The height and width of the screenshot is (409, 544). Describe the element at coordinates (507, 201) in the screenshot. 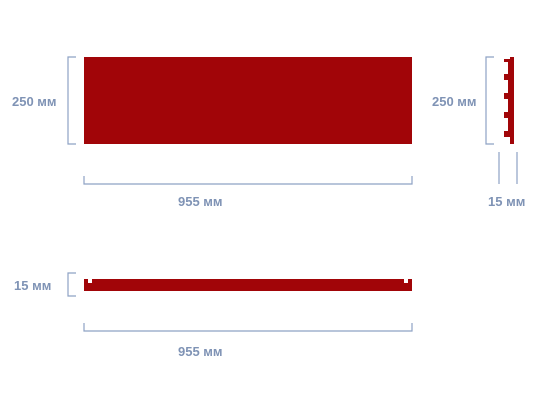

I see `side-thickness-label: 15 мм` at that location.